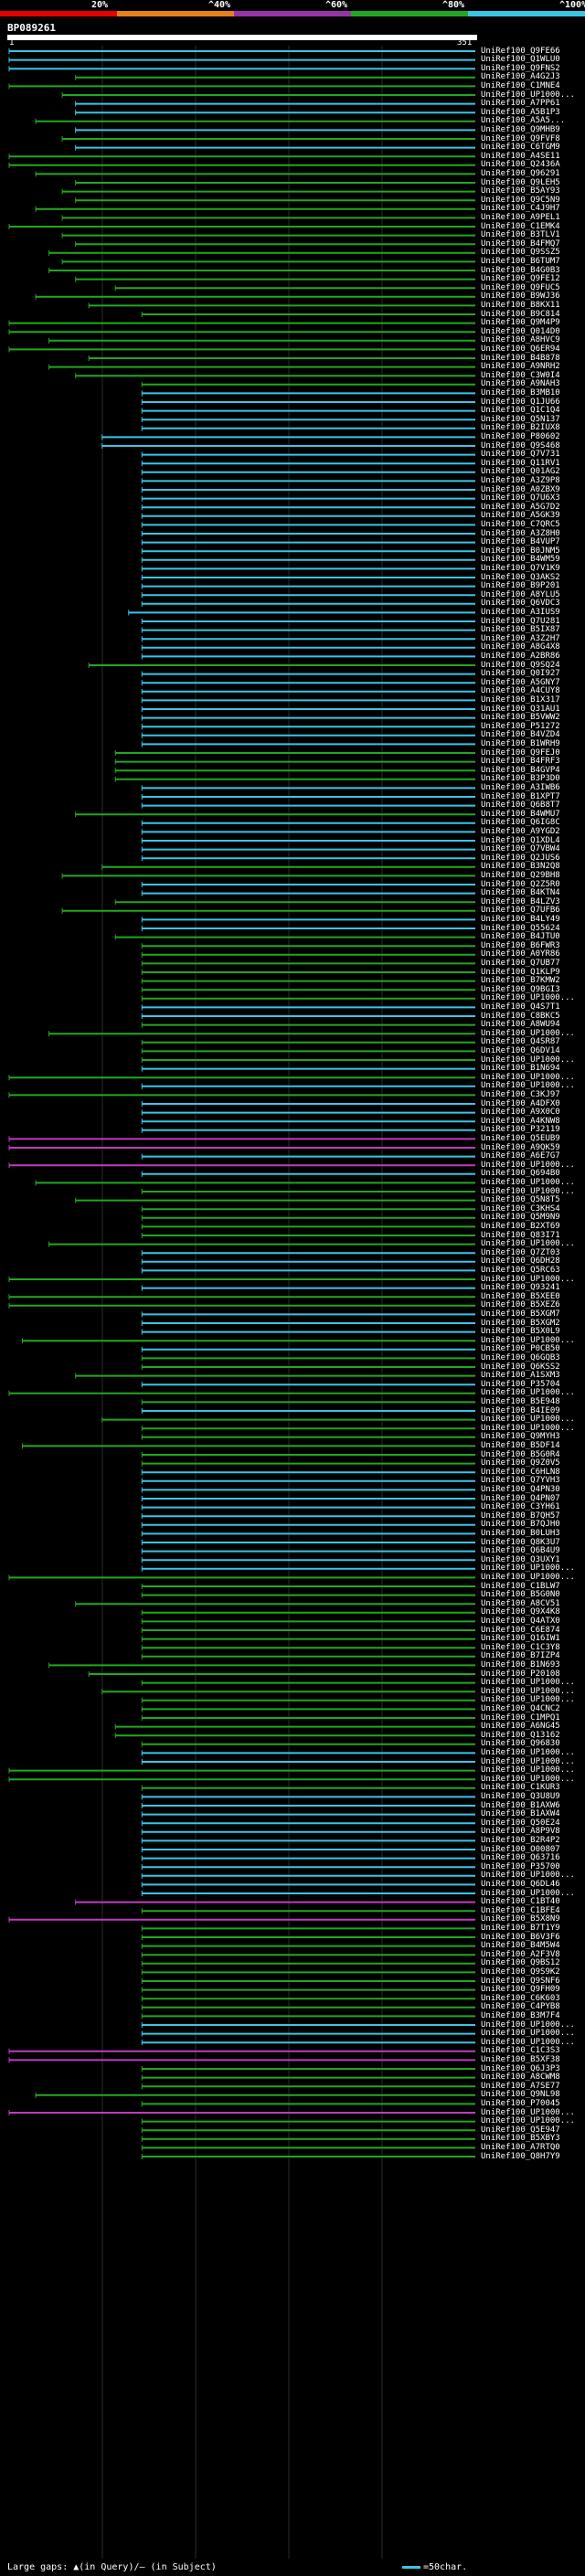  What do you see at coordinates (520, 1016) in the screenshot?
I see `hit-label: UniRef100_C8BKC5` at bounding box center [520, 1016].